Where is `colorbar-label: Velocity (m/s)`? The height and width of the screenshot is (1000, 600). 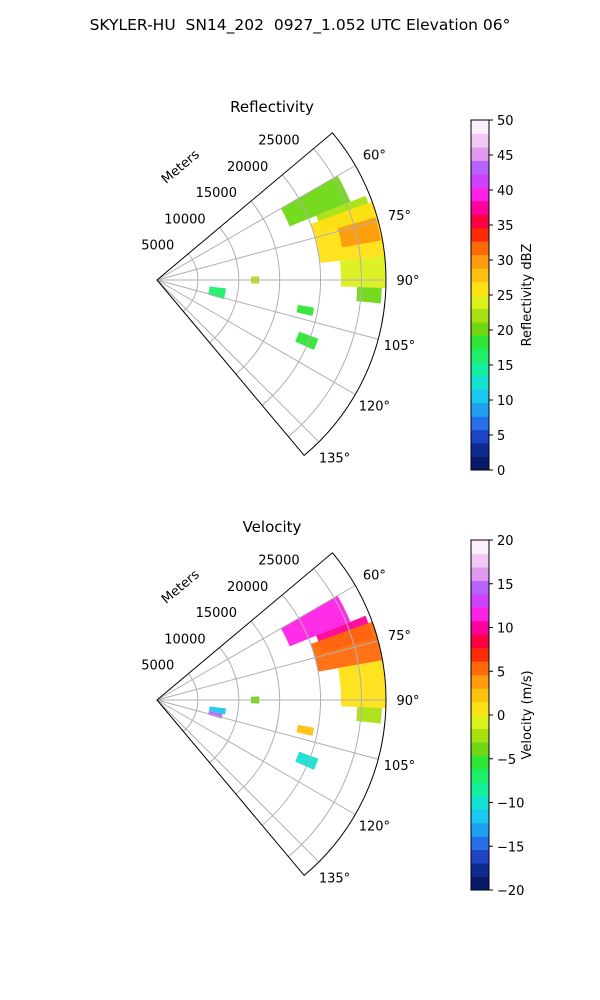
colorbar-label: Velocity (m/s) is located at coordinates (527, 714).